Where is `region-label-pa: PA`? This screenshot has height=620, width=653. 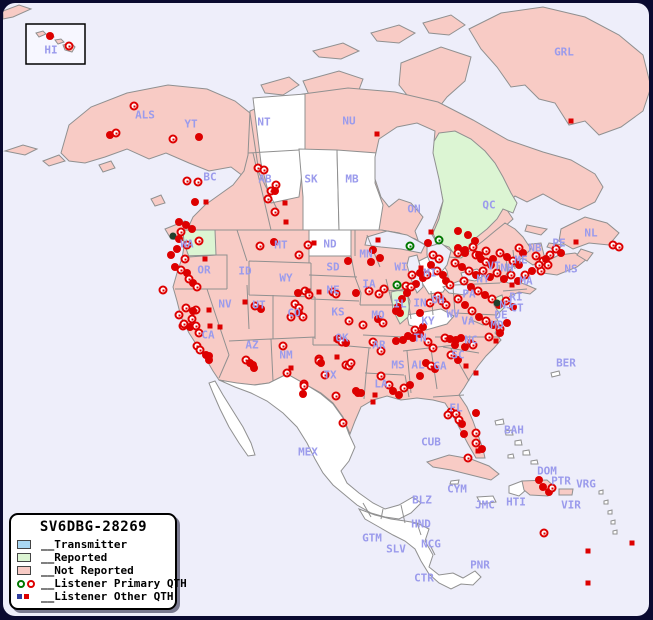
region-label-pa: PA is located at coordinates (469, 294).